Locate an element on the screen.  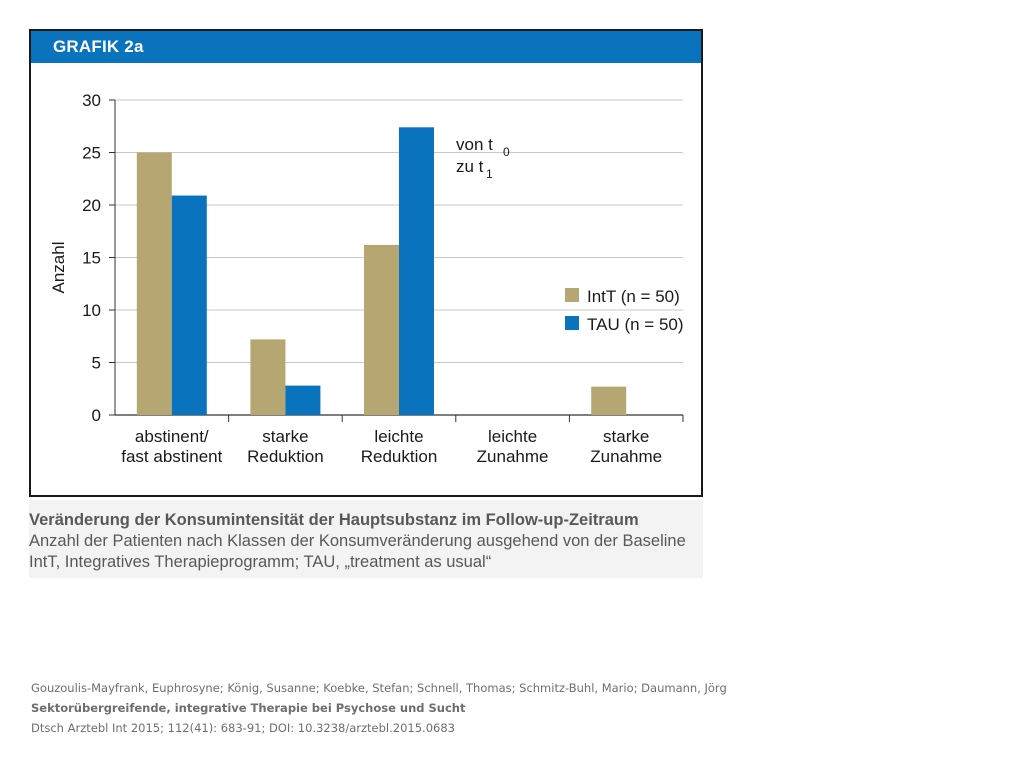
y-tick-label: 0 is located at coordinates (96, 415).